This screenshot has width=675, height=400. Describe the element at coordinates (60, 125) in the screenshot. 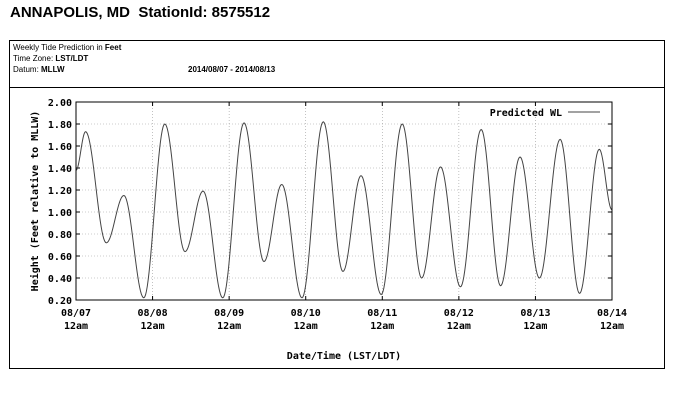

I see `y-tick-label: 1.80` at that location.